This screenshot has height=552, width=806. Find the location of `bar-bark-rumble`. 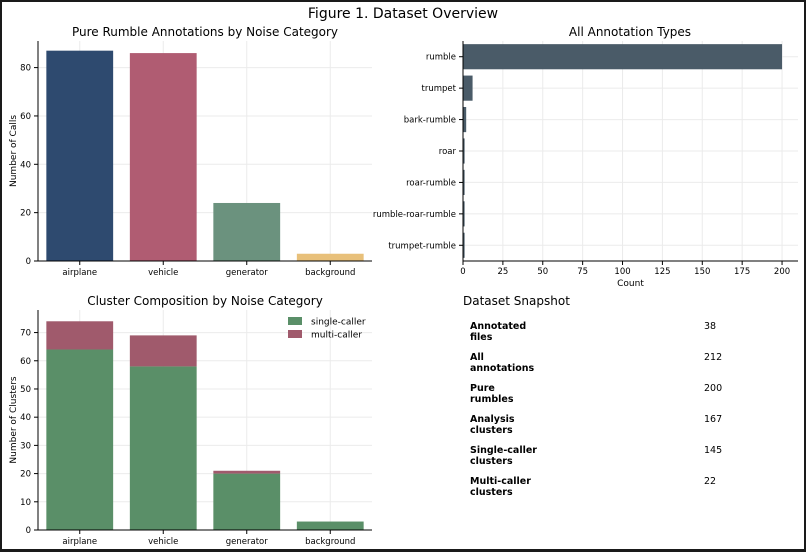

bar-bark-rumble is located at coordinates (465, 120).